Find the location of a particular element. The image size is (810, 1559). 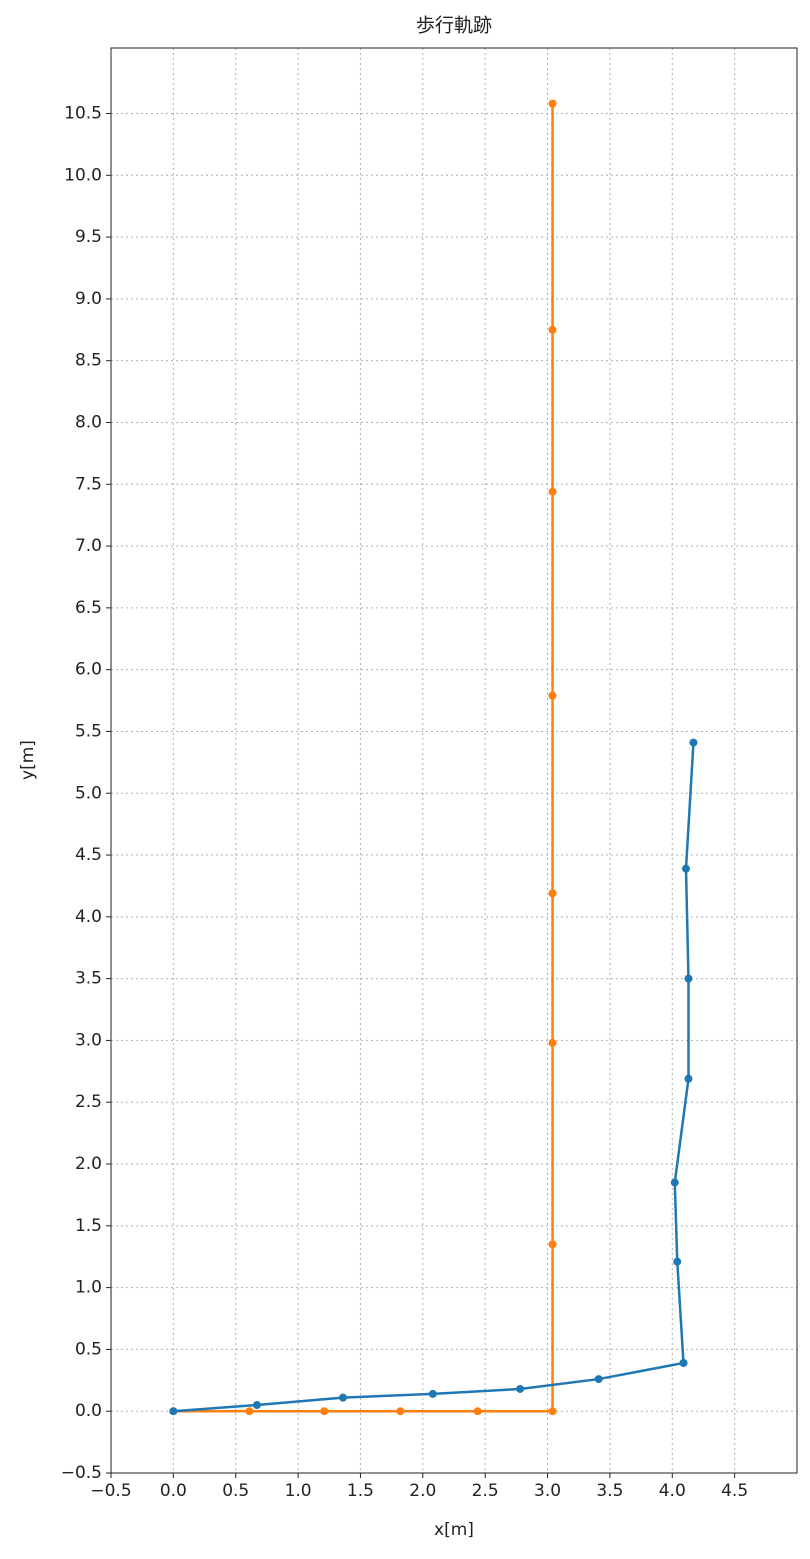

x-tick-label: 4.5 is located at coordinates (734, 1491).